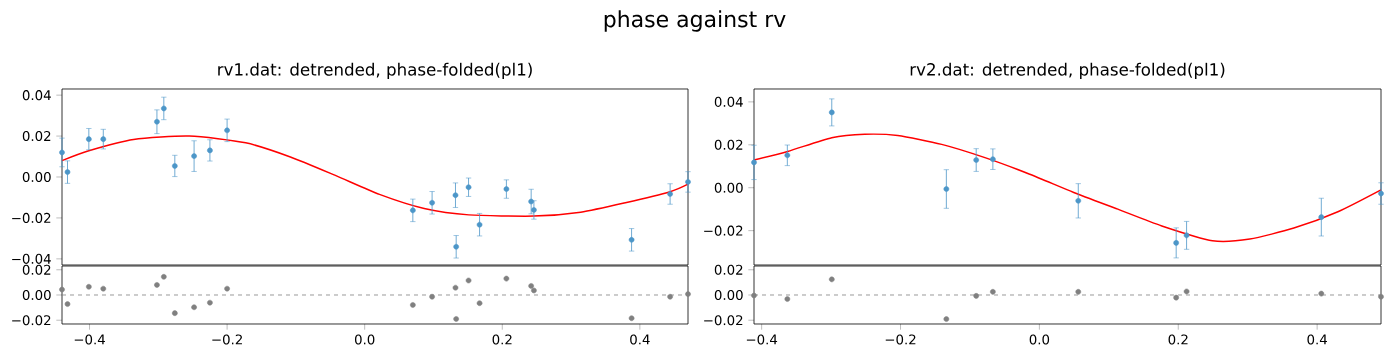  Describe the element at coordinates (1067, 70) in the screenshot. I see `chart-title: rv2.dat: detrended, phase-folded(pl1)` at that location.